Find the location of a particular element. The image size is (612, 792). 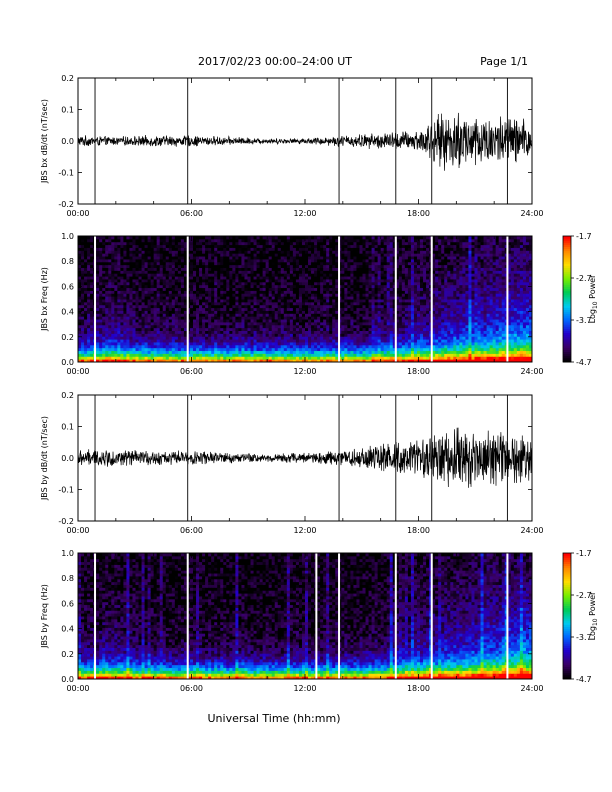

by-waveform-x-tick-label: 12:00 is located at coordinates (304, 530).